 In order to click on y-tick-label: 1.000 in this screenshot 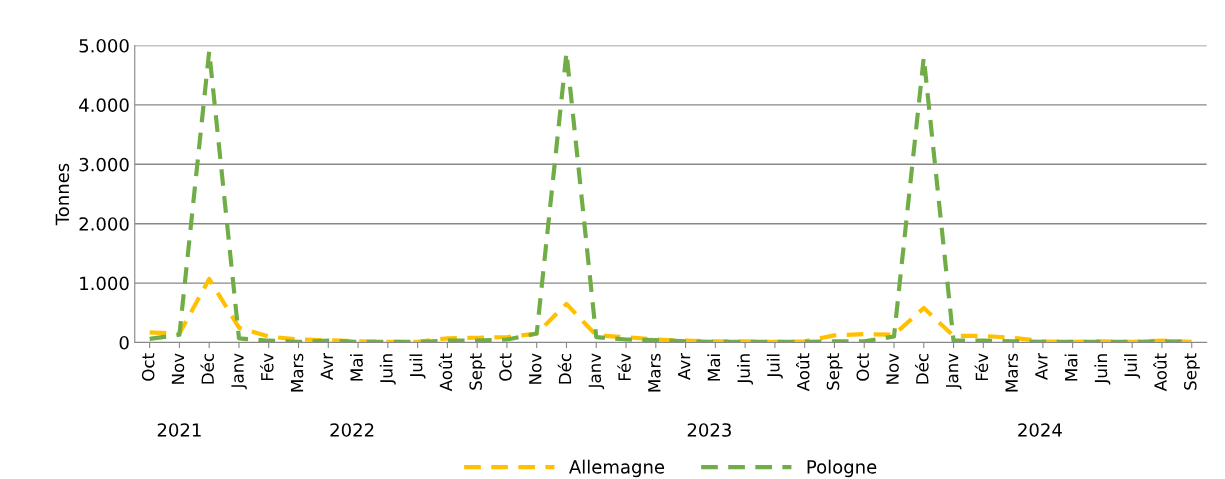, I will do `click(104, 283)`.